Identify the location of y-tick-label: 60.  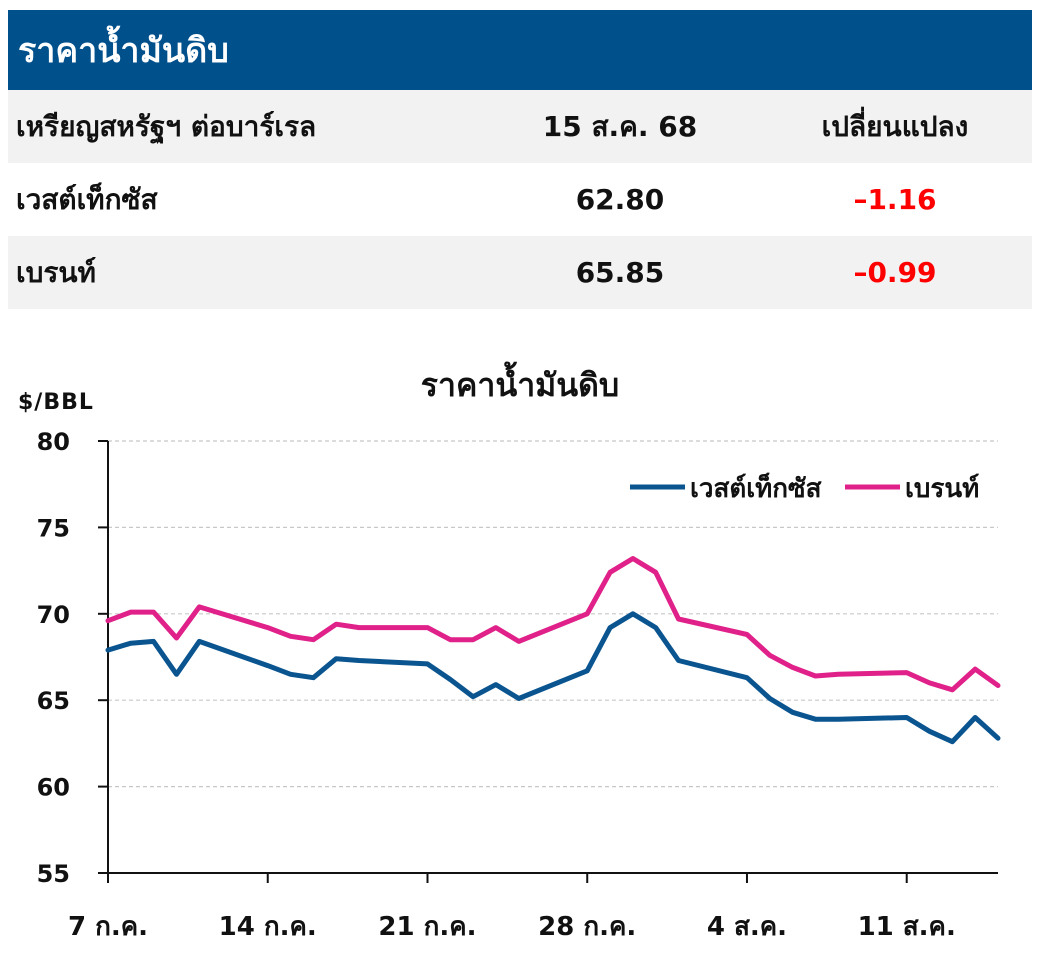
(53, 788).